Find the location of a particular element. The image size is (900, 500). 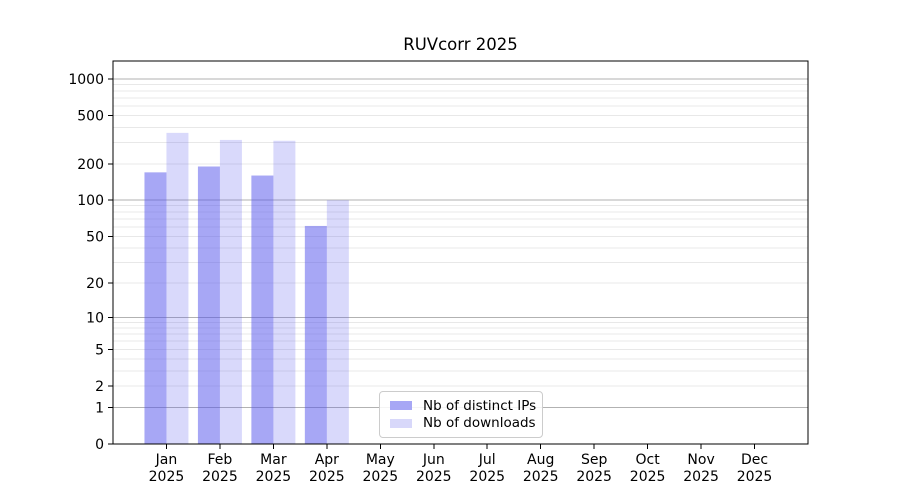

bar-nb-of-distinct-ips-mar is located at coordinates (262, 310).